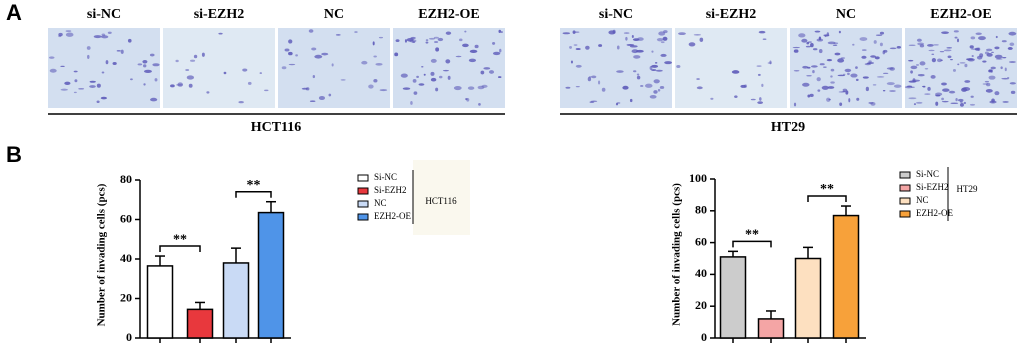  I want to click on legend-swatch, so click(905, 175).